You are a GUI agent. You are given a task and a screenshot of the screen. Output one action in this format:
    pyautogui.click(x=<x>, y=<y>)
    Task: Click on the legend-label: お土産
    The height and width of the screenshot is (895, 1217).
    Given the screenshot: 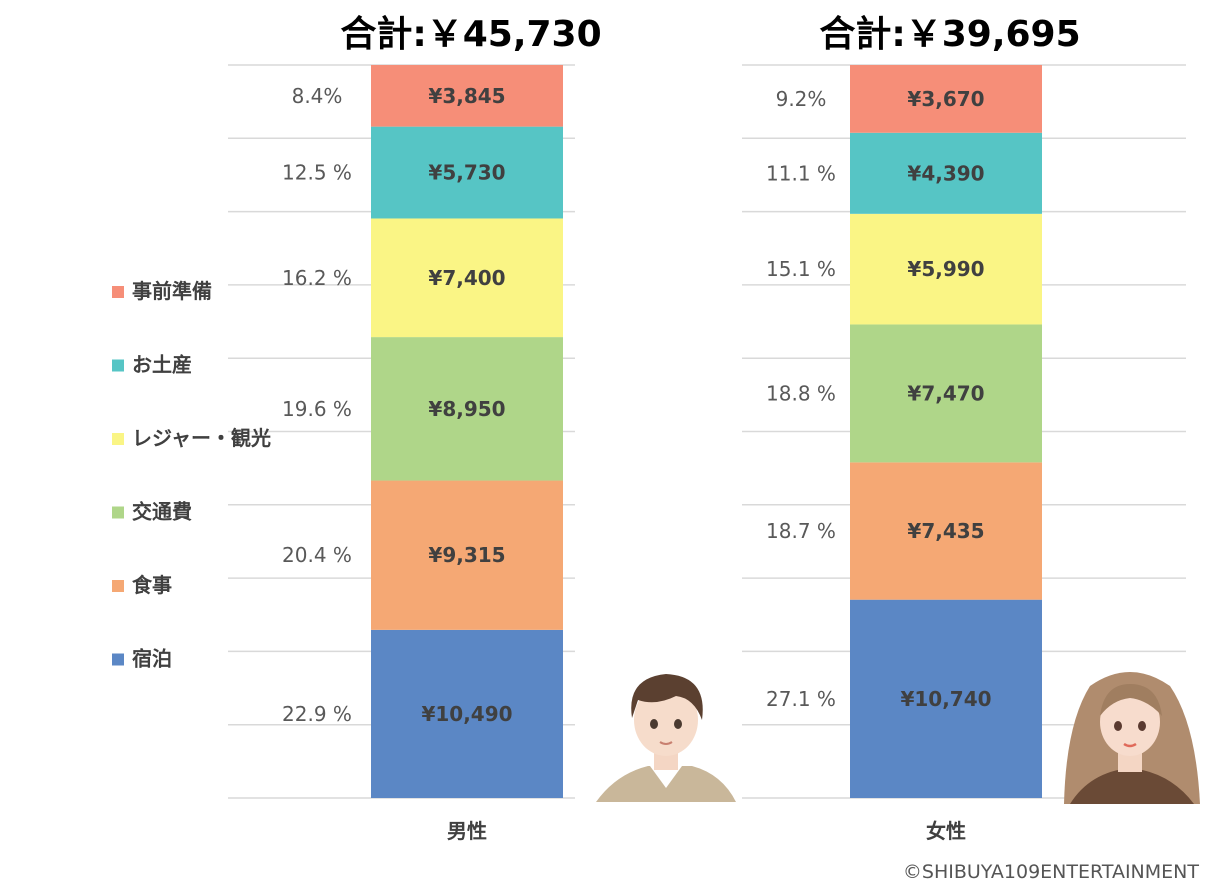 What is the action you would take?
    pyautogui.click(x=162, y=365)
    